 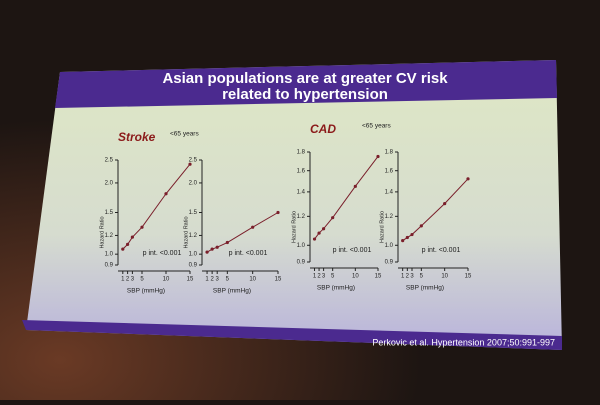 I want to click on slide-header, so click(x=306, y=84).